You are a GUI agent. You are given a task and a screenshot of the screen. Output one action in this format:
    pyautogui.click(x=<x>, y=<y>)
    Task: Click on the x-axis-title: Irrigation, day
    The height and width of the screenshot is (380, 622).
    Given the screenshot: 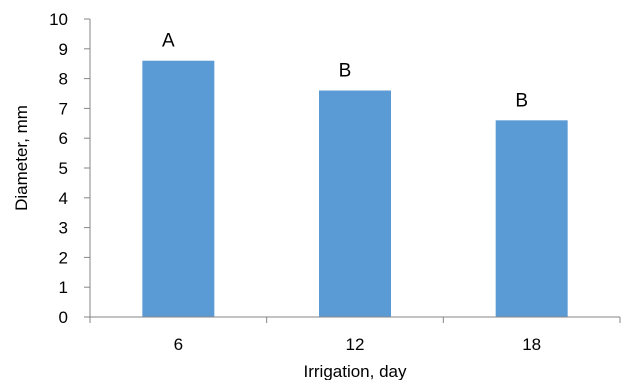 What is the action you would take?
    pyautogui.click(x=355, y=371)
    